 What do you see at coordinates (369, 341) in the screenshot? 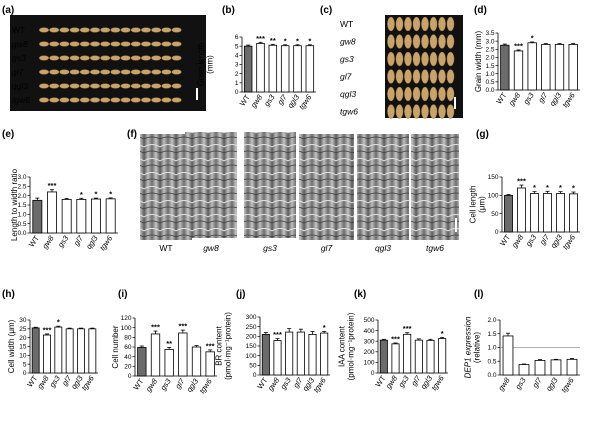
I see `y-tick-label: 300` at bounding box center [369, 341].